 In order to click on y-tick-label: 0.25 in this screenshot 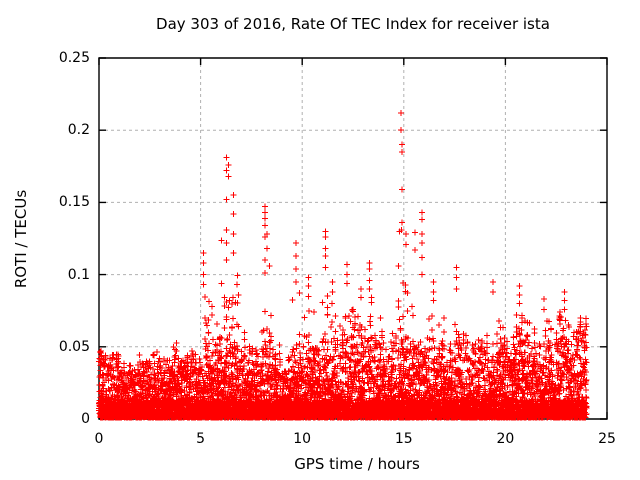, I will do `click(74, 58)`.